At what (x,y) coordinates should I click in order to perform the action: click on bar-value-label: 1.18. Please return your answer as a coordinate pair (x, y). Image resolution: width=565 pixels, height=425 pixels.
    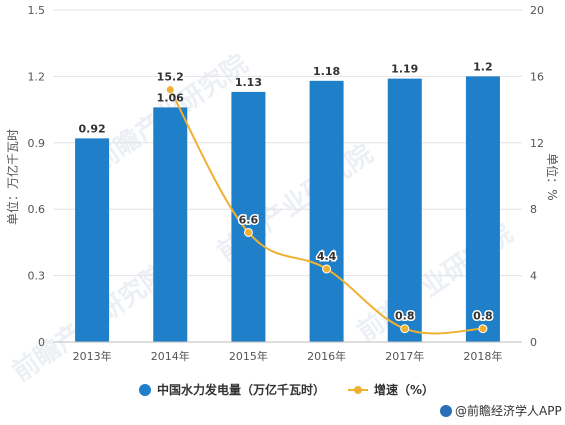
    Looking at the image, I should click on (326, 71).